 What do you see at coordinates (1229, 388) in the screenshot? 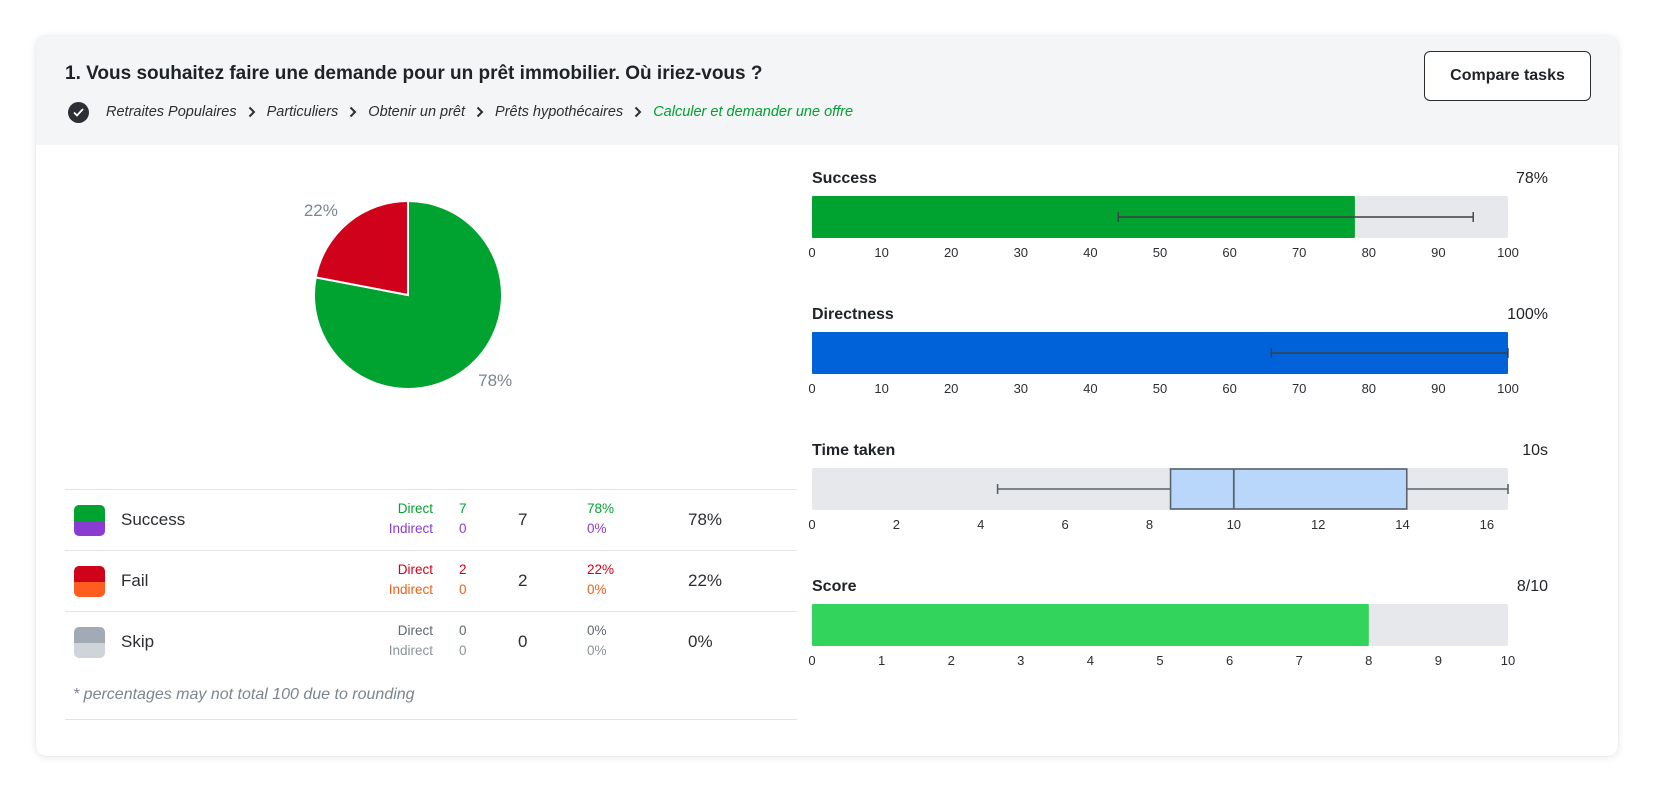
I see `tick-label: 60` at bounding box center [1229, 388].